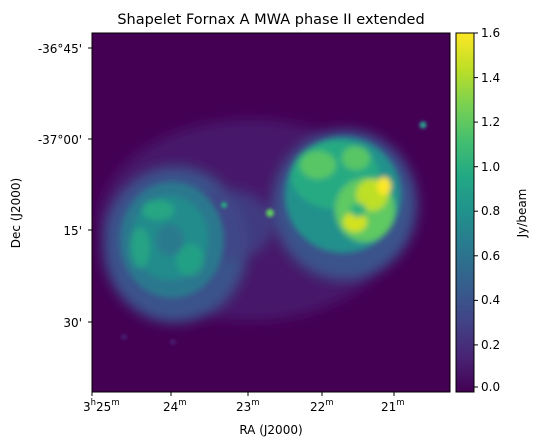 This screenshot has height=446, width=539. What do you see at coordinates (490, 300) in the screenshot?
I see `colorbar-tick-label: 0.4` at bounding box center [490, 300].